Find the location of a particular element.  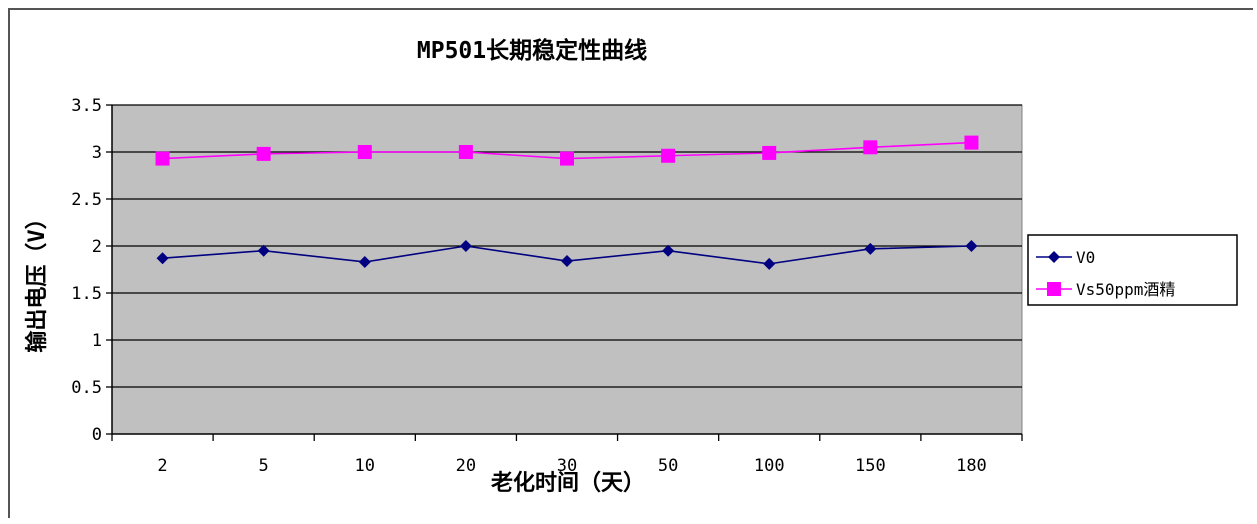

x-tick-label: 100 is located at coordinates (769, 466).